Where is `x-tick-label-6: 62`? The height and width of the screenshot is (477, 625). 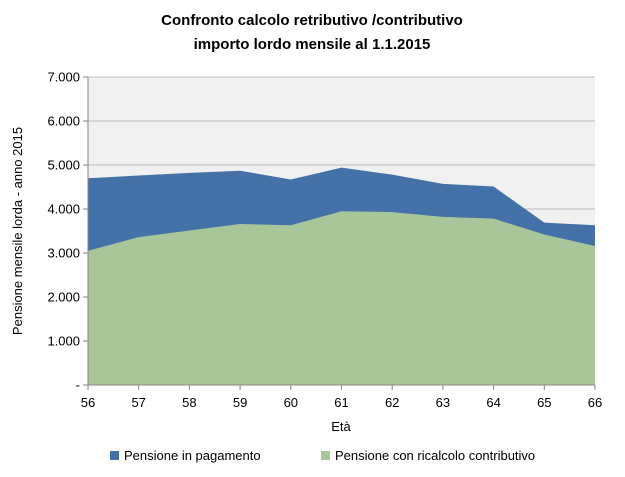 x-tick-label-6: 62 is located at coordinates (392, 402).